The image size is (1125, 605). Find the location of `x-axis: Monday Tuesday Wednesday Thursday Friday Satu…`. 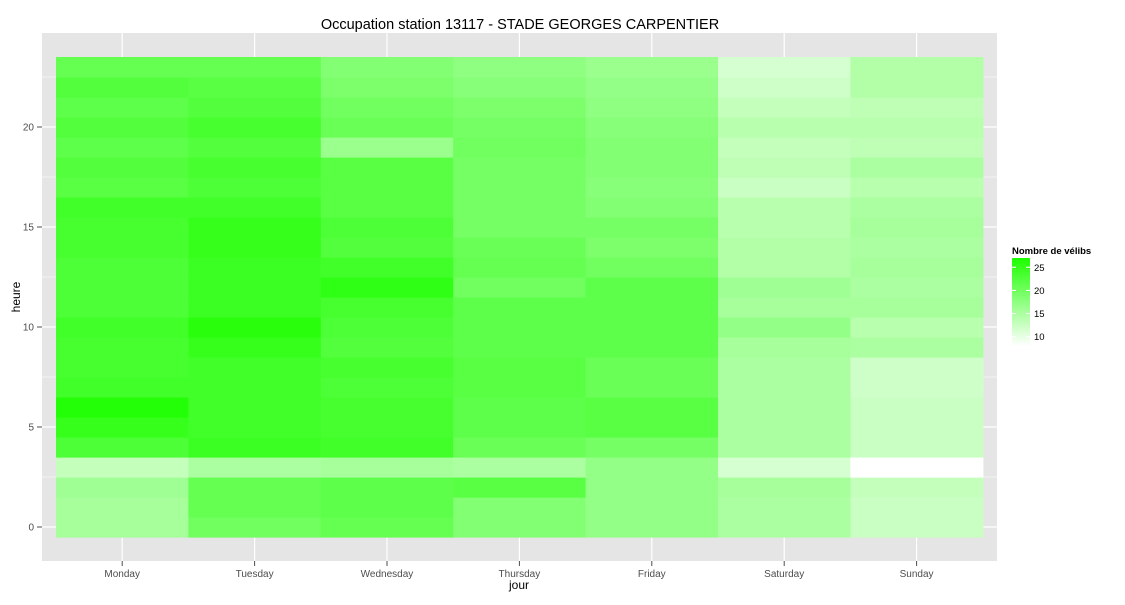

x-axis: Monday Tuesday Wednesday Thursday Friday Satu… is located at coordinates (519, 570).